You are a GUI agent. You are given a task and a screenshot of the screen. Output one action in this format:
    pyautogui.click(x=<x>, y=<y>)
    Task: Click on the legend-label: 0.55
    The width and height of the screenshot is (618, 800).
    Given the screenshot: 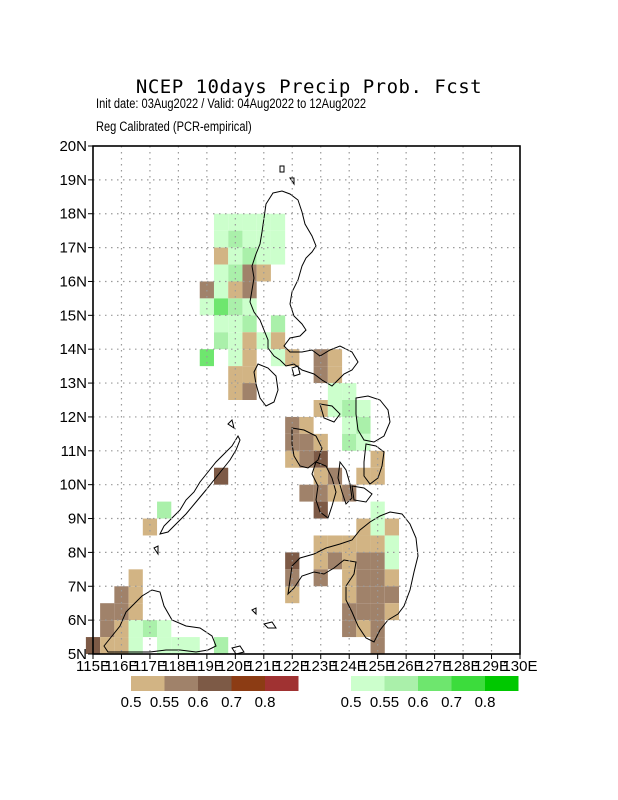 What is the action you would take?
    pyautogui.click(x=384, y=702)
    